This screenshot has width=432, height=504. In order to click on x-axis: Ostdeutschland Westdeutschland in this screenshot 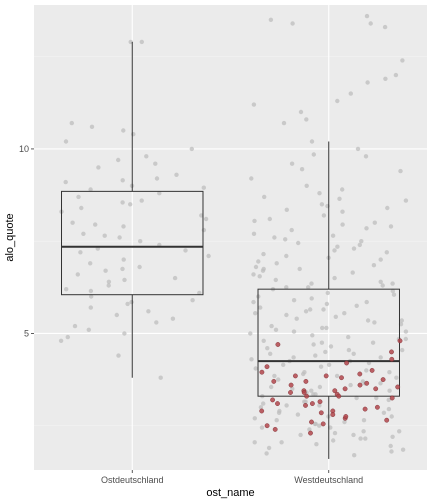, I will do `click(232, 477)`.